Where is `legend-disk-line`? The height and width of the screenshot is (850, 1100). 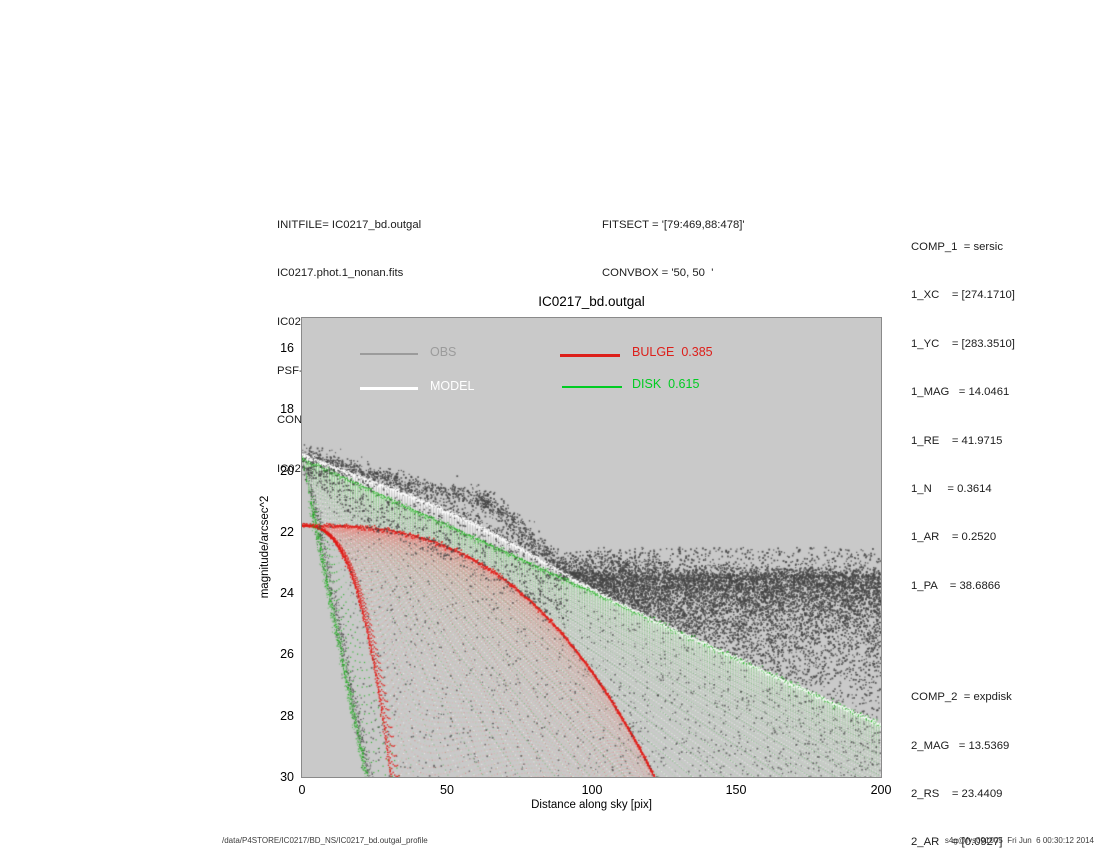 legend-disk-line is located at coordinates (592, 387).